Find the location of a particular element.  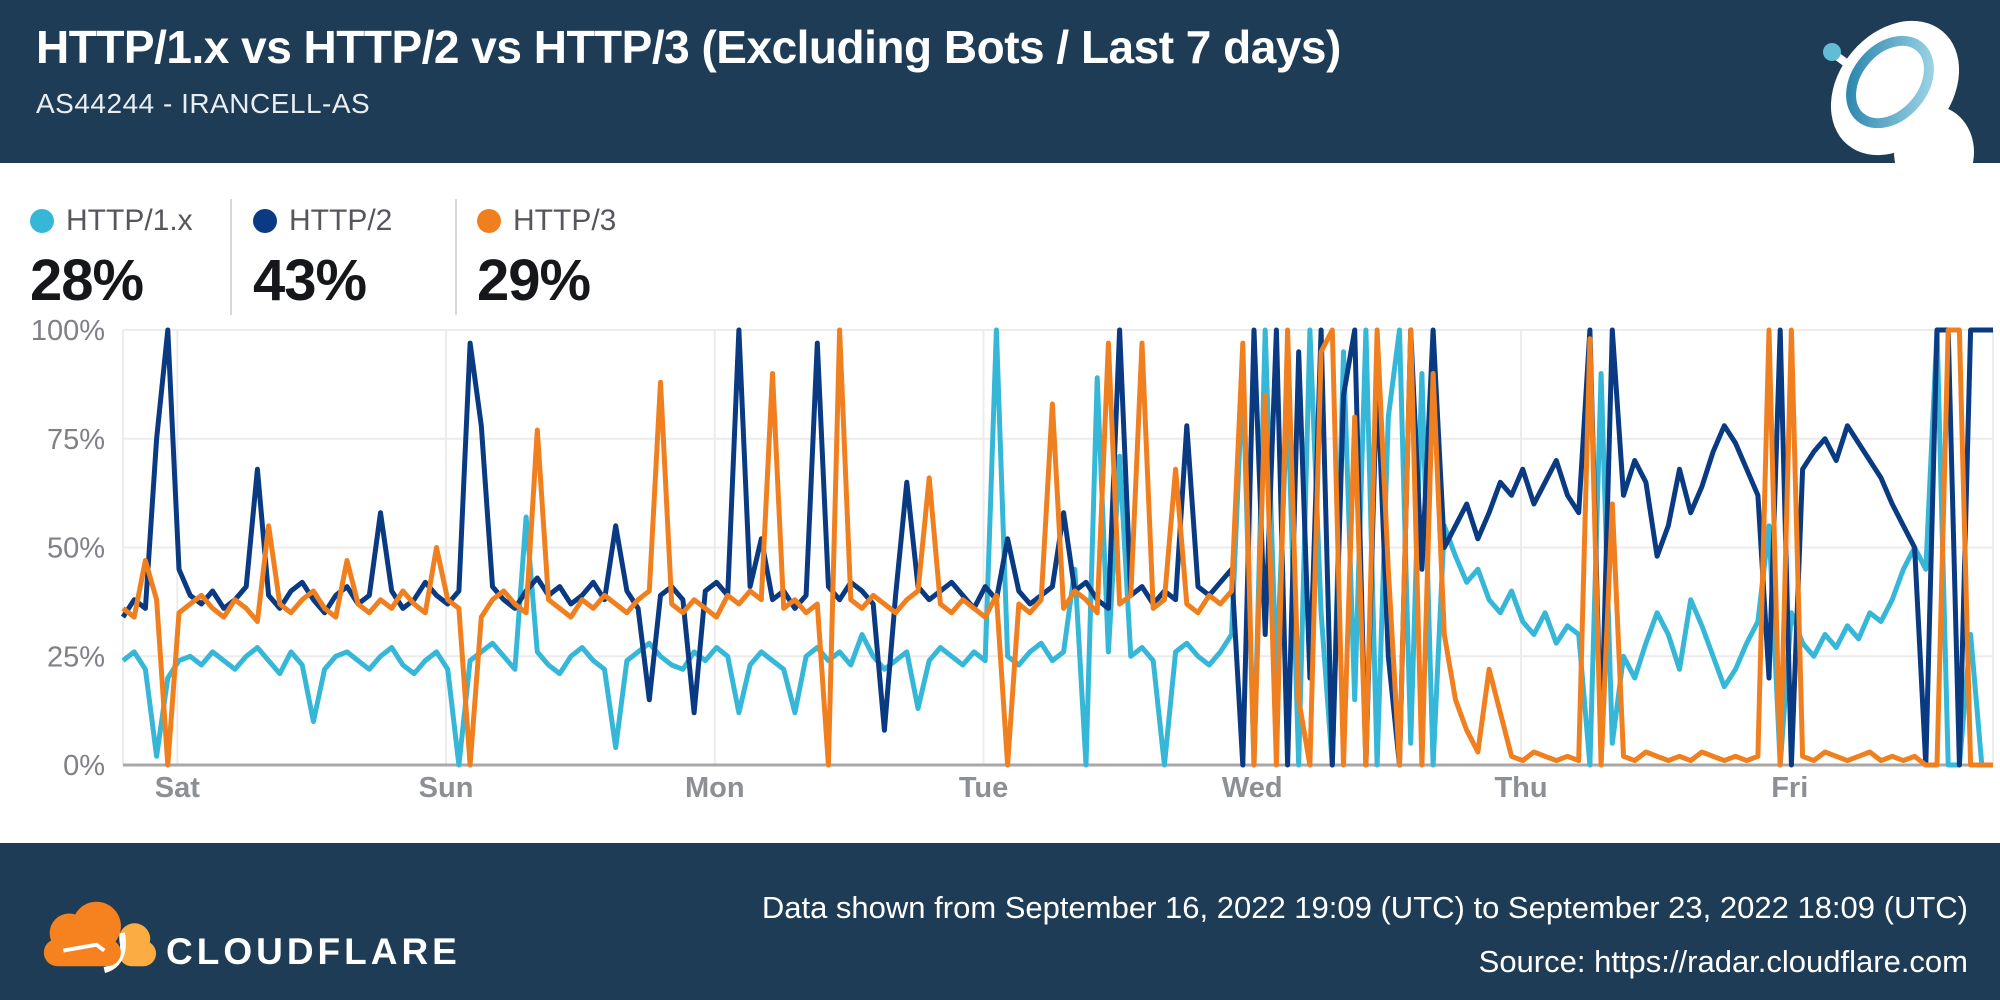

legend-label-http2: HTTP/2 is located at coordinates (341, 220).